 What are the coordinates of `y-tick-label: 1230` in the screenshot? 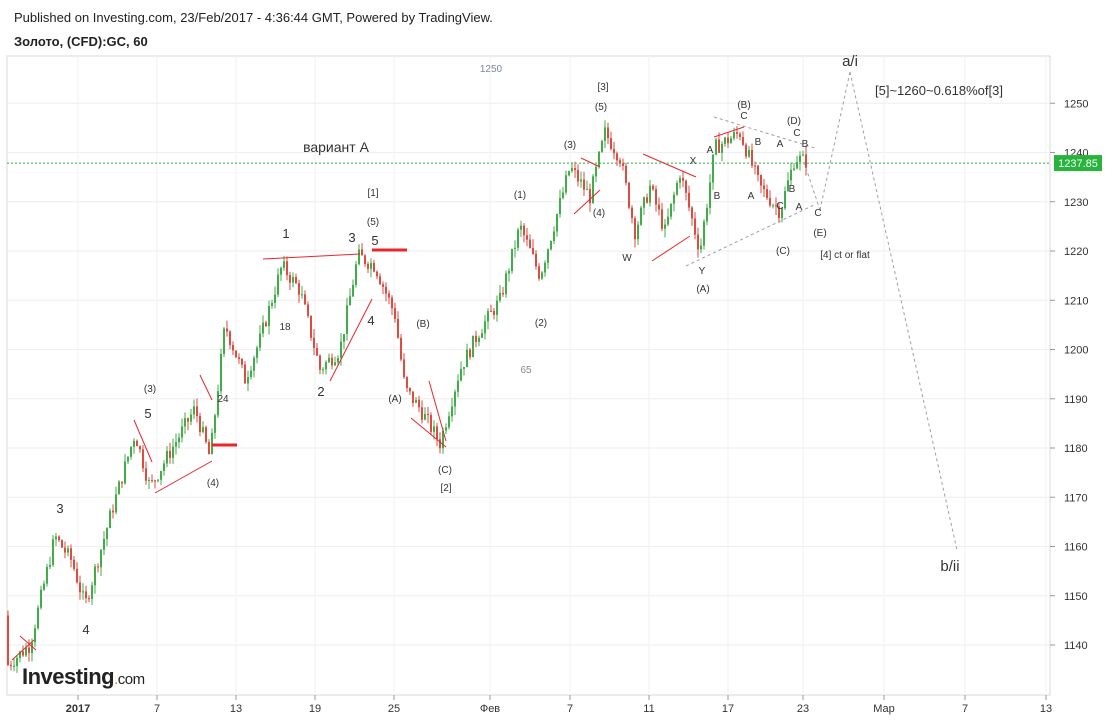 It's located at (1076, 203).